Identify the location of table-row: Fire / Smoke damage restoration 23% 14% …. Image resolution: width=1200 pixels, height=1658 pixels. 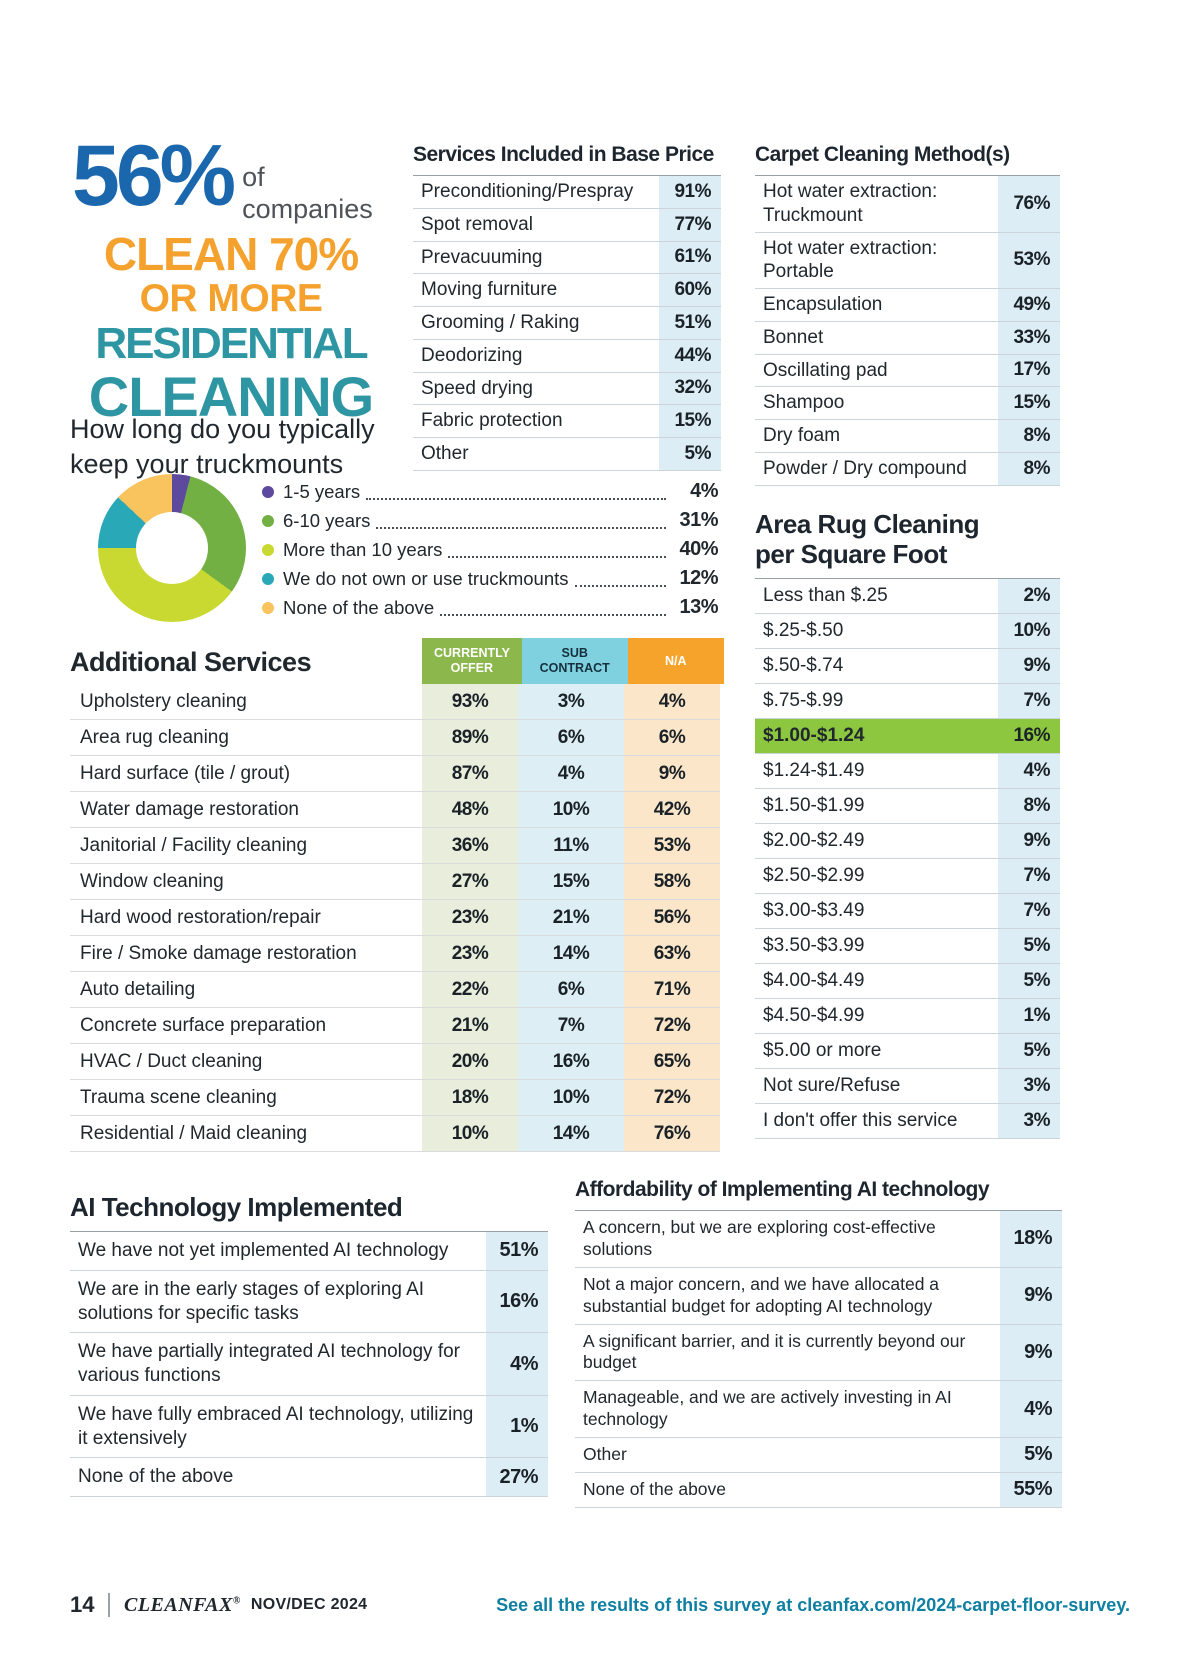
(395, 954).